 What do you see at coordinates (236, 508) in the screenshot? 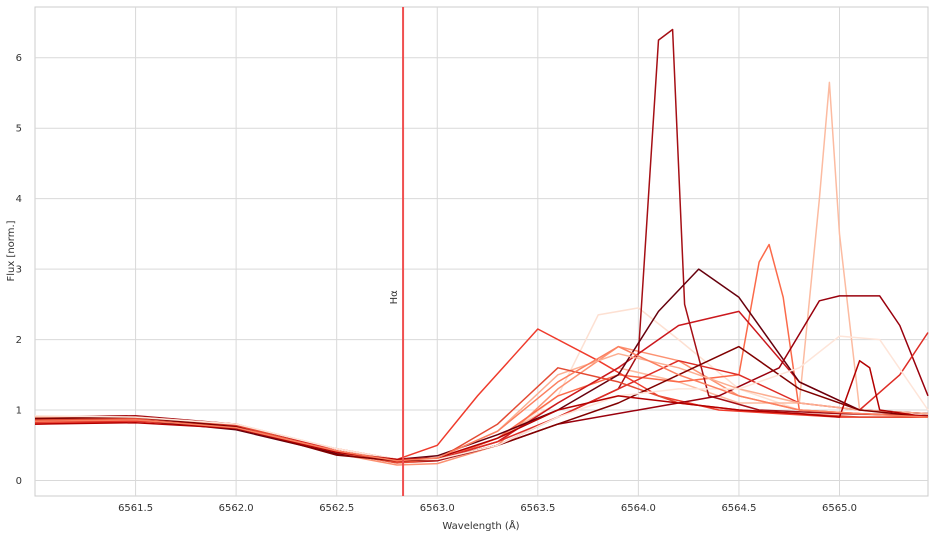
I see `x-tick-label: 6562.0` at bounding box center [236, 508].